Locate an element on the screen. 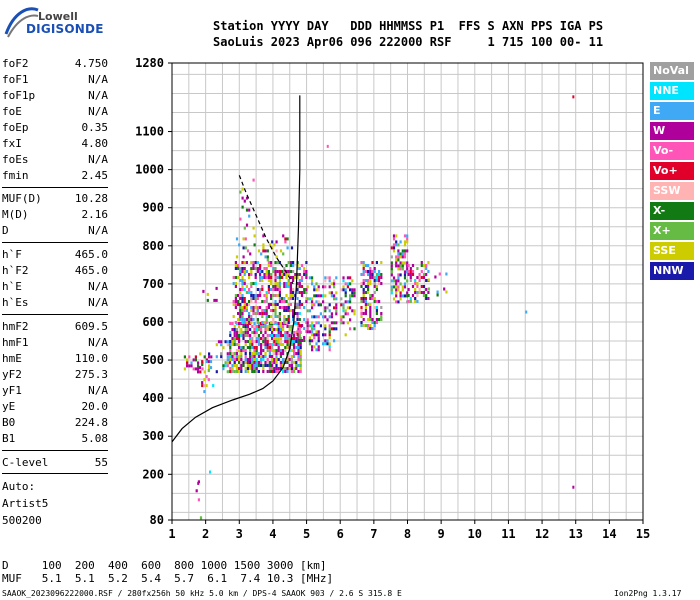 This screenshot has width=700, height=600. y-tick-label: 80 is located at coordinates (157, 520).